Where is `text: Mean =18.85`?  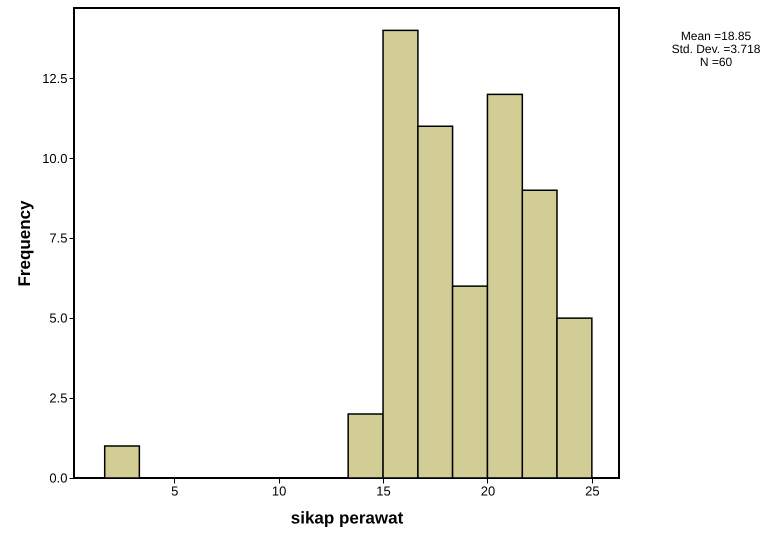 text: Mean =18.85 is located at coordinates (716, 36).